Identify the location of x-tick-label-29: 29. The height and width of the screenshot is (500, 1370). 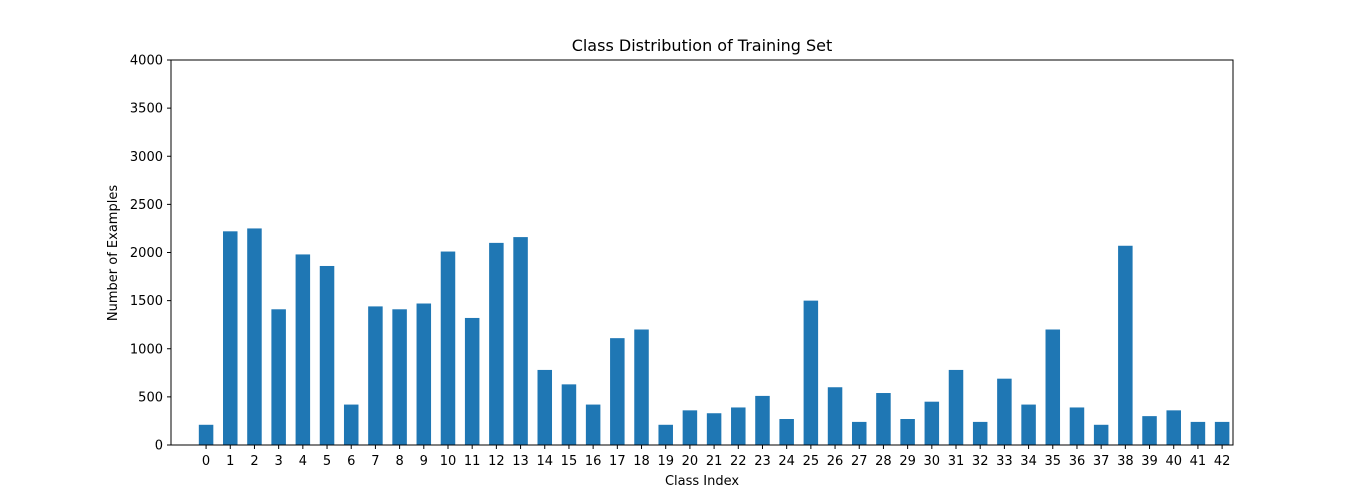
(907, 461).